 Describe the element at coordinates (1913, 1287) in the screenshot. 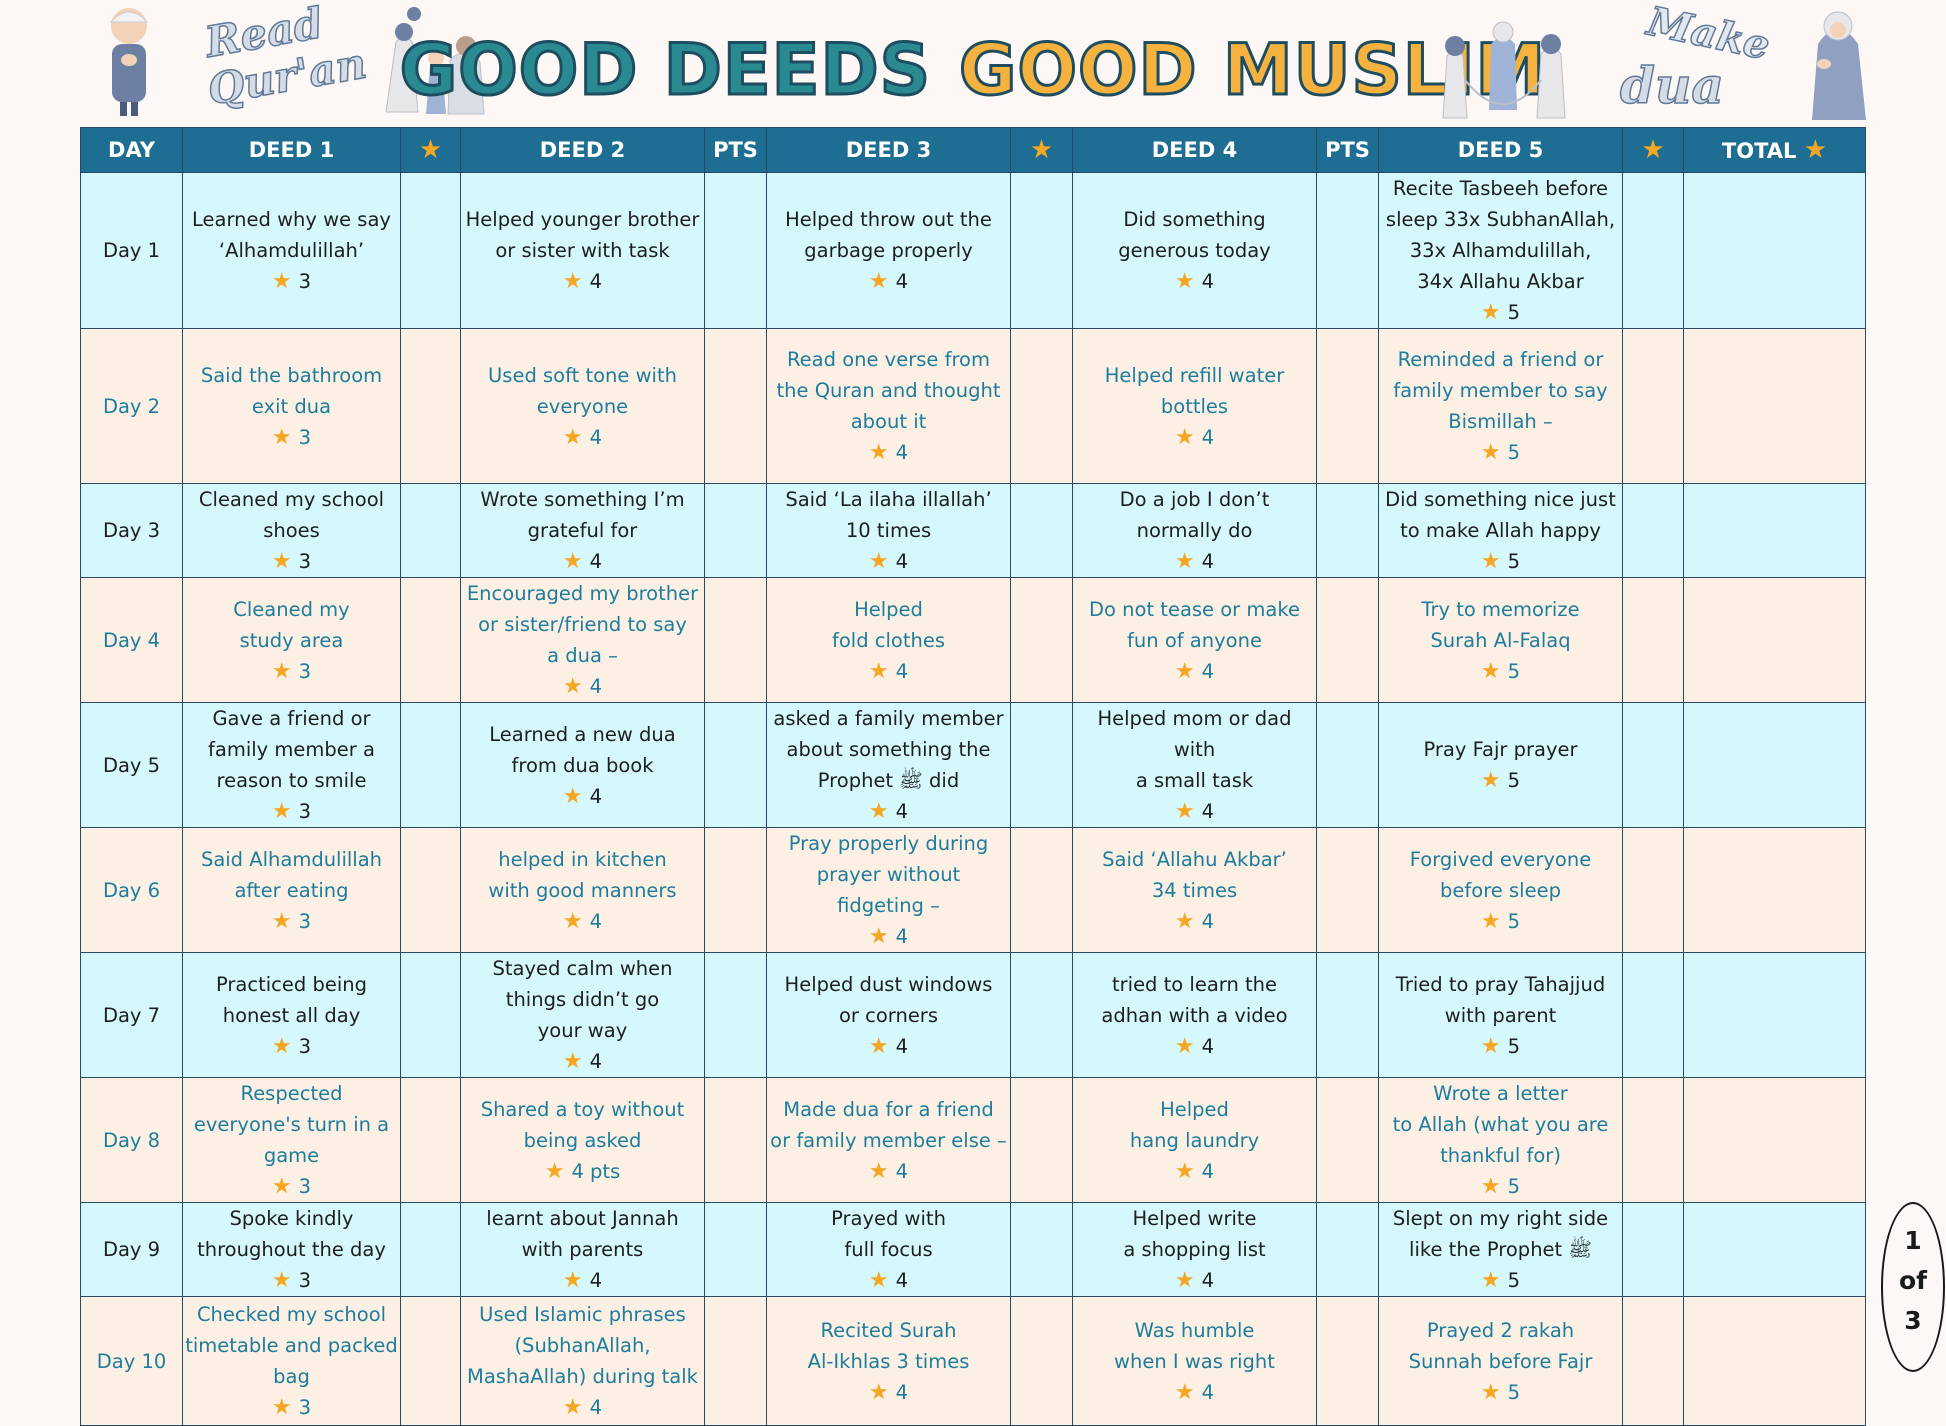

I see `page-number-badge: 1 of 3` at that location.